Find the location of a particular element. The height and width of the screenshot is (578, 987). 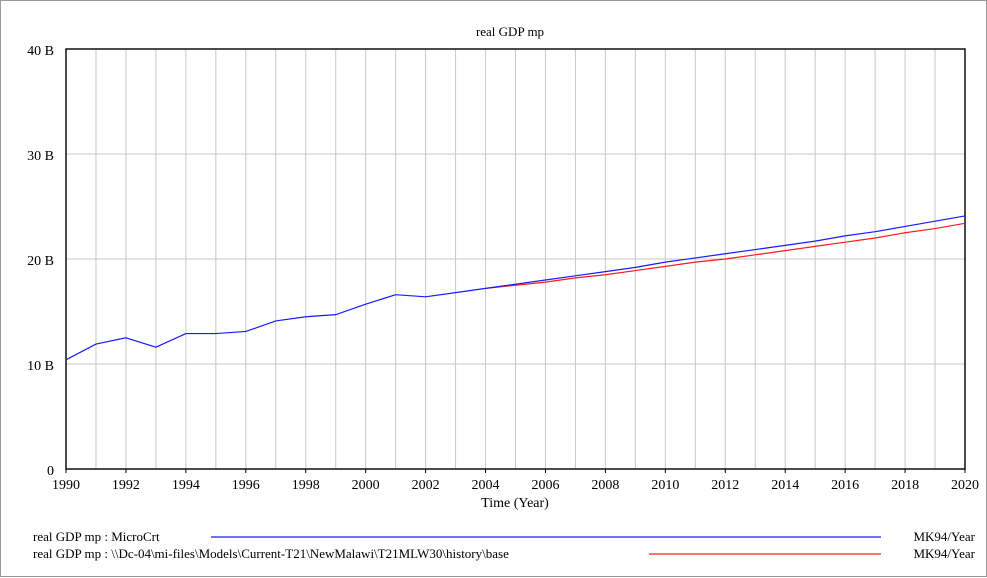

legend-label-1: real GDP mp : MicroCrt is located at coordinates (96, 536).